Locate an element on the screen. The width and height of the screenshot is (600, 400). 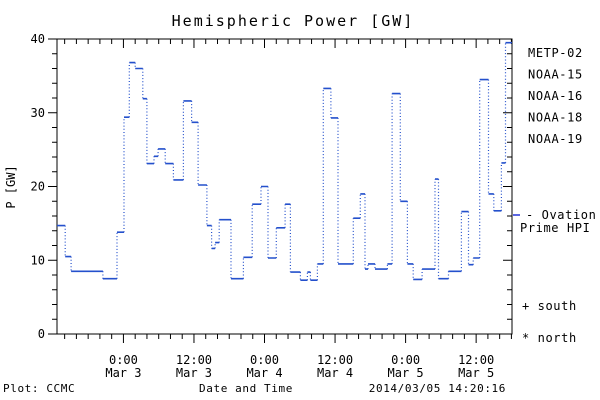
plot-title: Hemispheric Power [GW] is located at coordinates (293, 21).